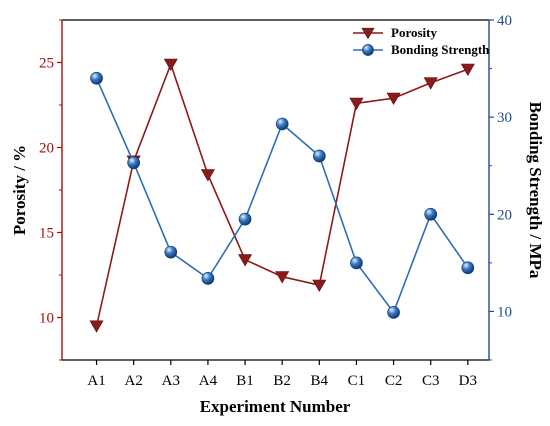 This screenshot has height=426, width=550. Describe the element at coordinates (357, 381) in the screenshot. I see `x-tick-label: C1` at that location.